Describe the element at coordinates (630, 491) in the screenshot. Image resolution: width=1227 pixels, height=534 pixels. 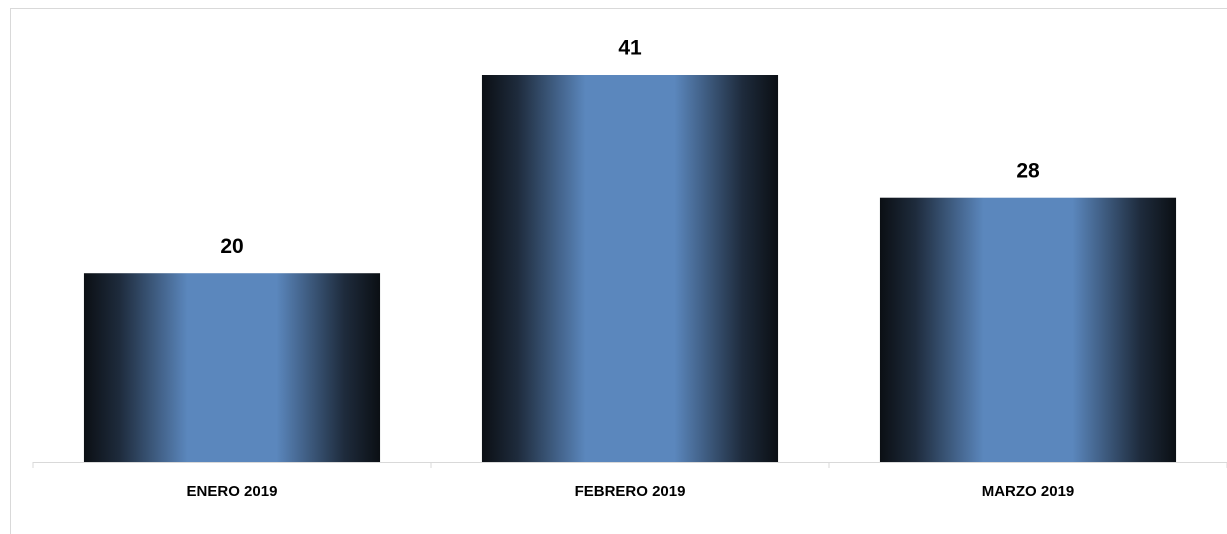
I see `x-tick-label: FEBRERO 2019` at that location.